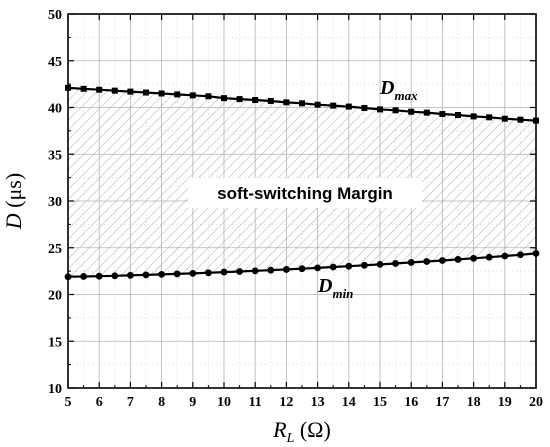 The width and height of the screenshot is (550, 447). Describe the element at coordinates (335, 288) in the screenshot. I see `dmin-label: Dmin` at that location.